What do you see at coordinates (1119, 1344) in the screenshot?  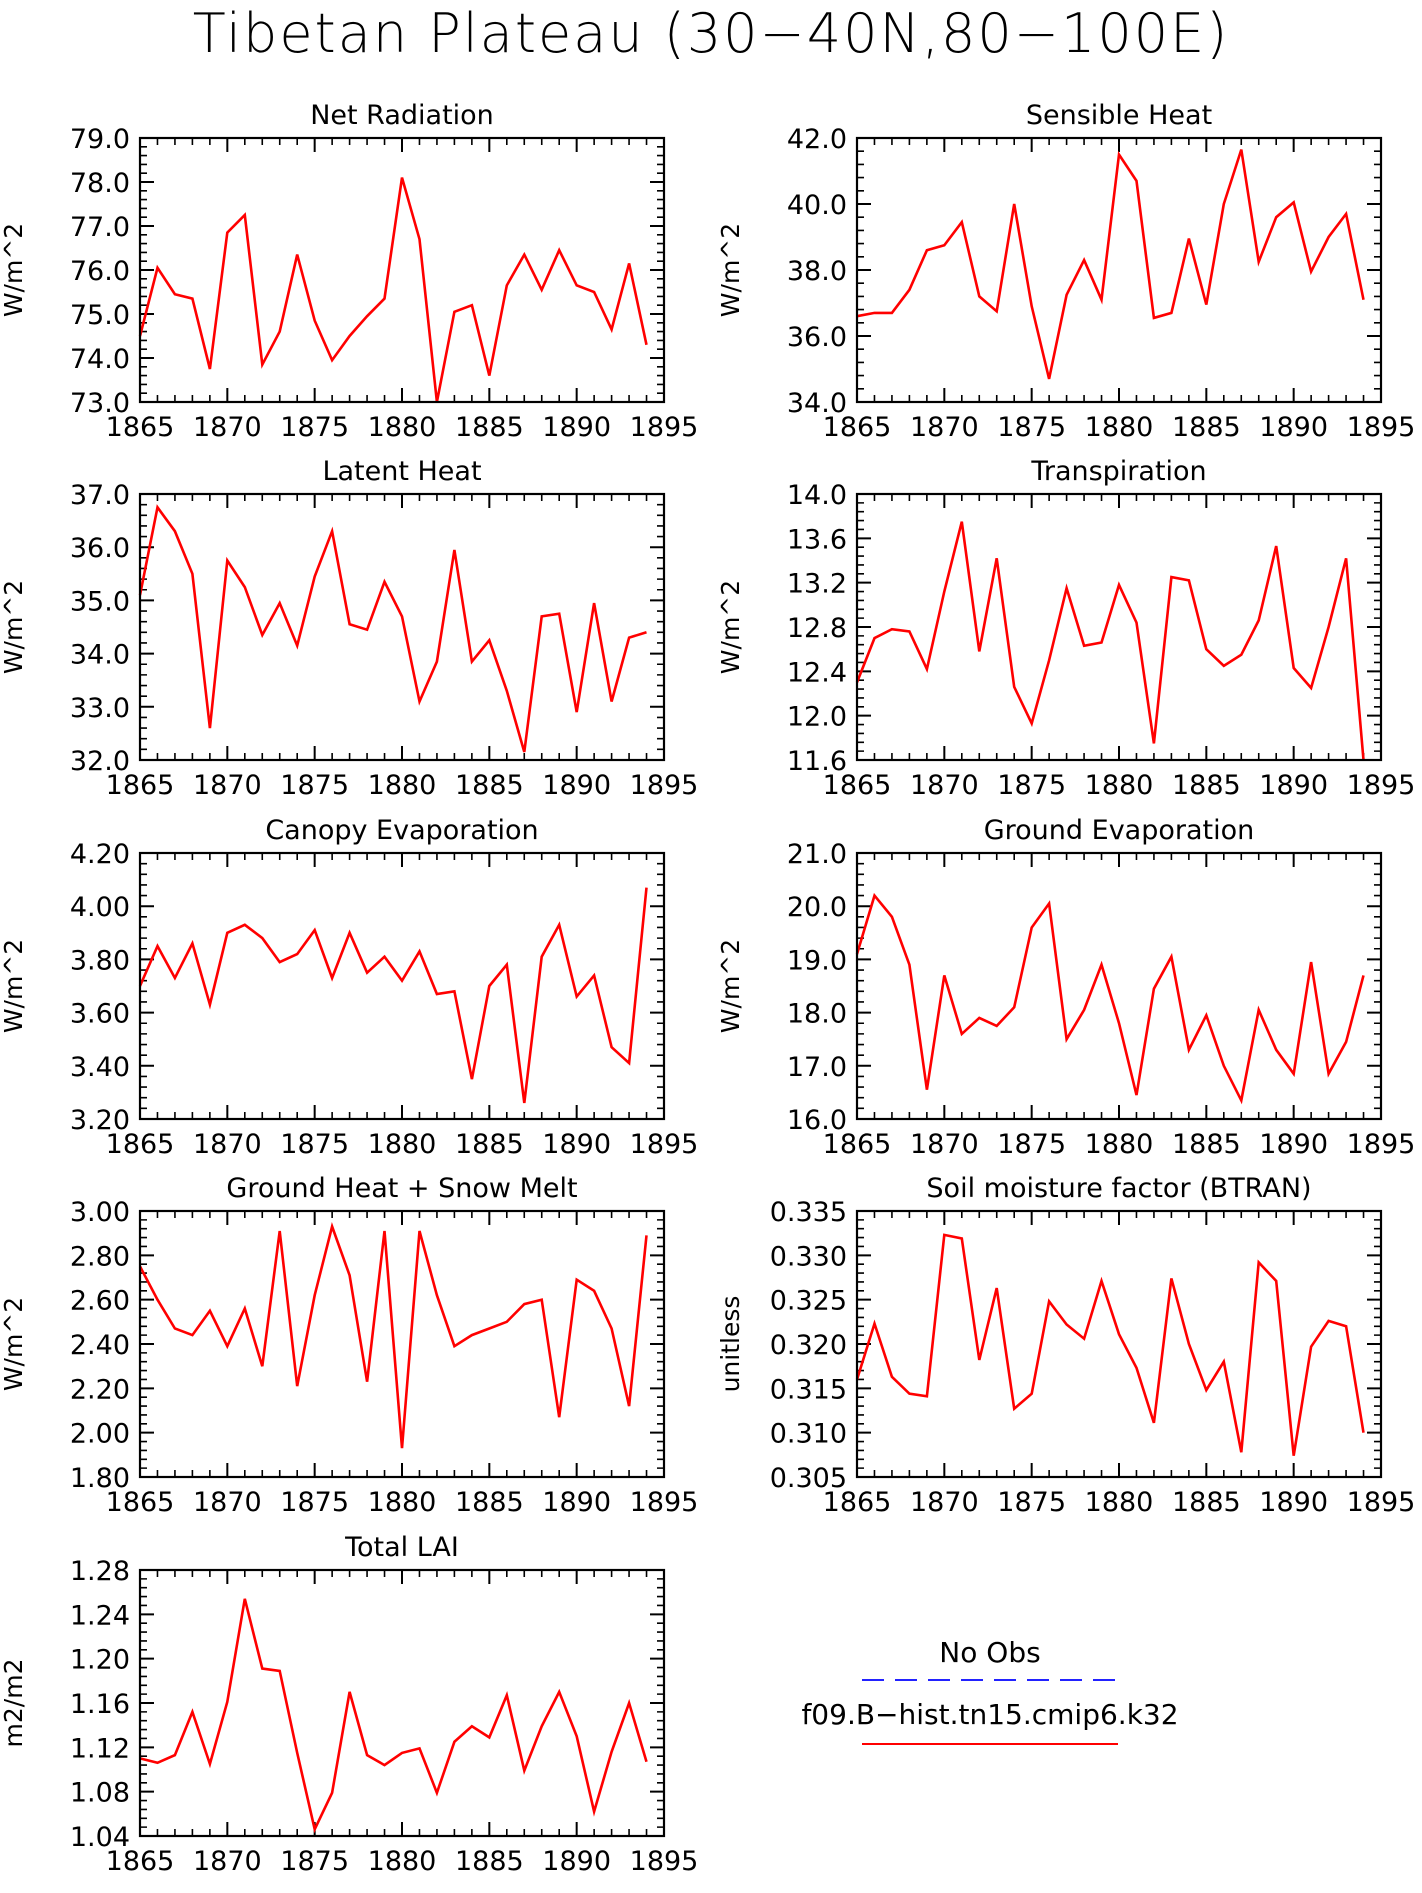 I see `soil-moisture-factor-btran-minor-ticks` at bounding box center [1119, 1344].